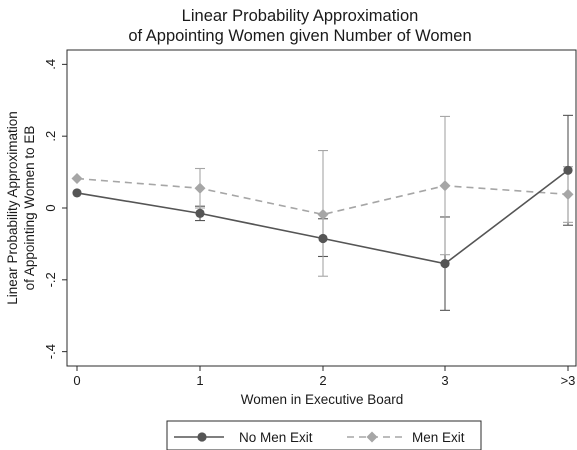 The image size is (577, 450). I want to click on x-axis-label: Women in Executive Board, so click(322, 399).